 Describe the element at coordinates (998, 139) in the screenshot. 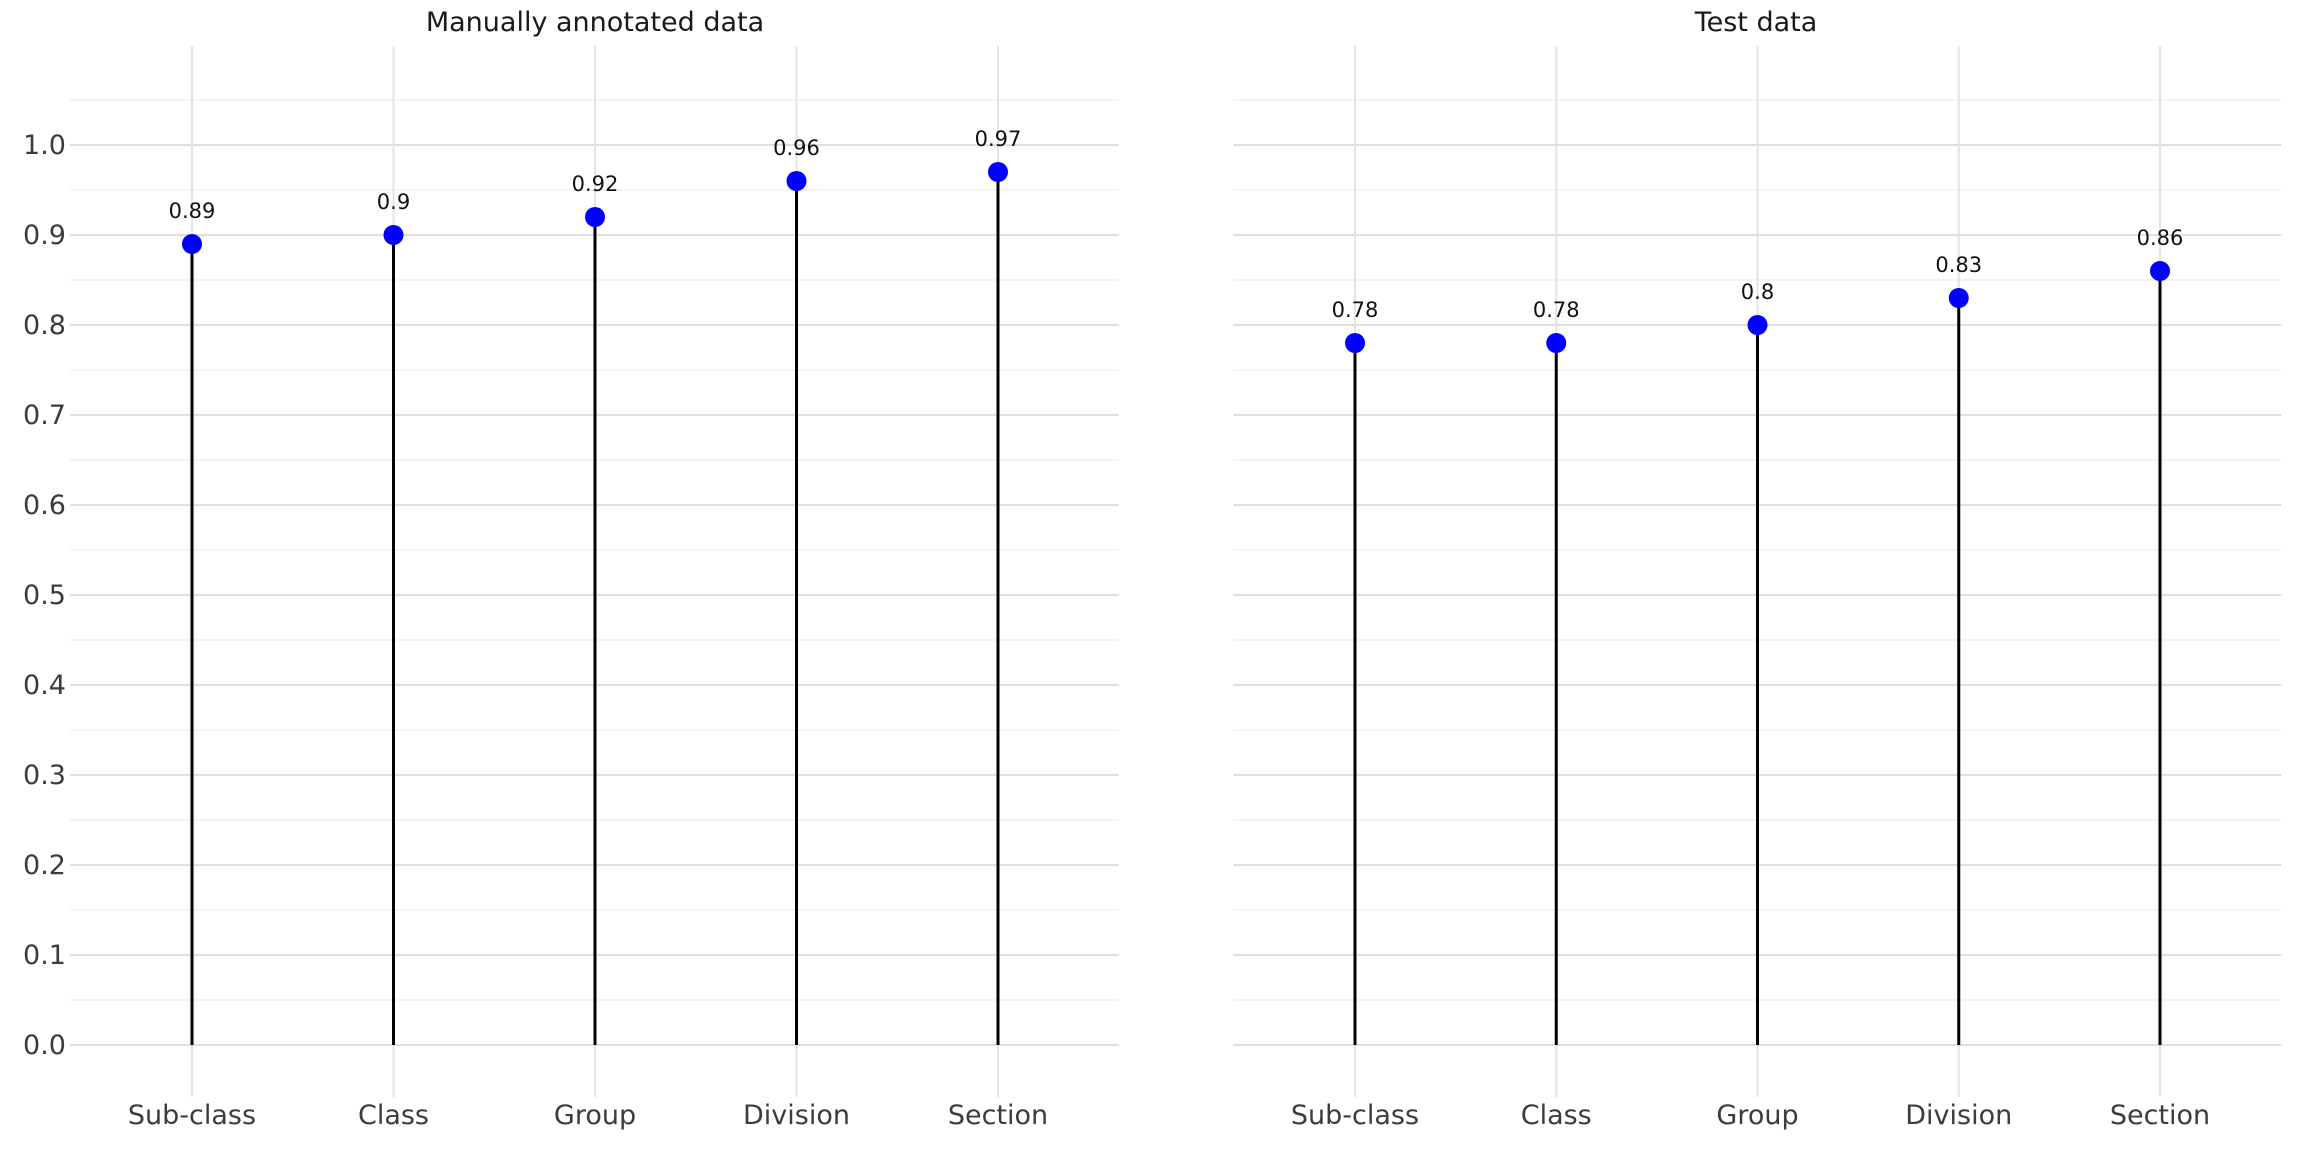

I see `value-label: 0.97` at that location.